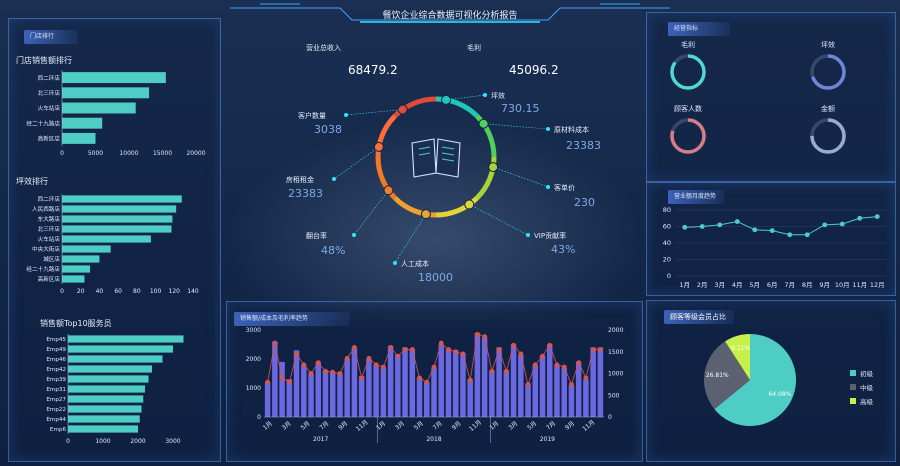 Image resolution: width=900 pixels, height=466 pixels. What do you see at coordinates (76, 323) in the screenshot?
I see `top10-title: 销售额Top10服务员` at bounding box center [76, 323].